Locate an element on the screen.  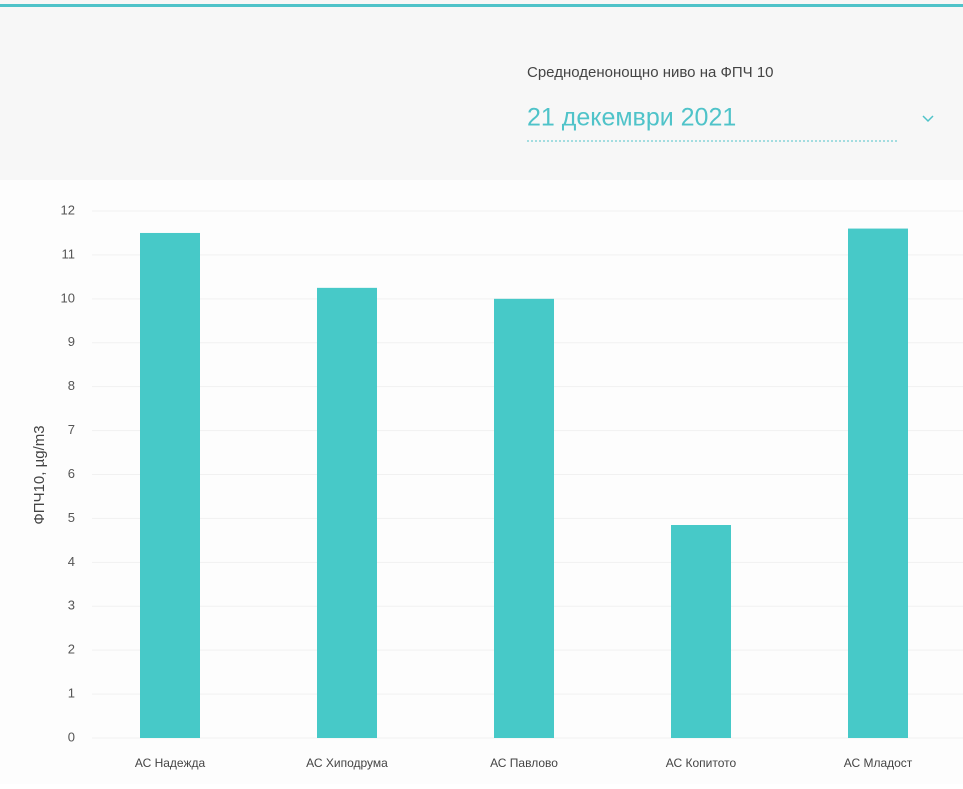
y-axis-label: ФПЧ10, µg/m3 is located at coordinates (39, 474).